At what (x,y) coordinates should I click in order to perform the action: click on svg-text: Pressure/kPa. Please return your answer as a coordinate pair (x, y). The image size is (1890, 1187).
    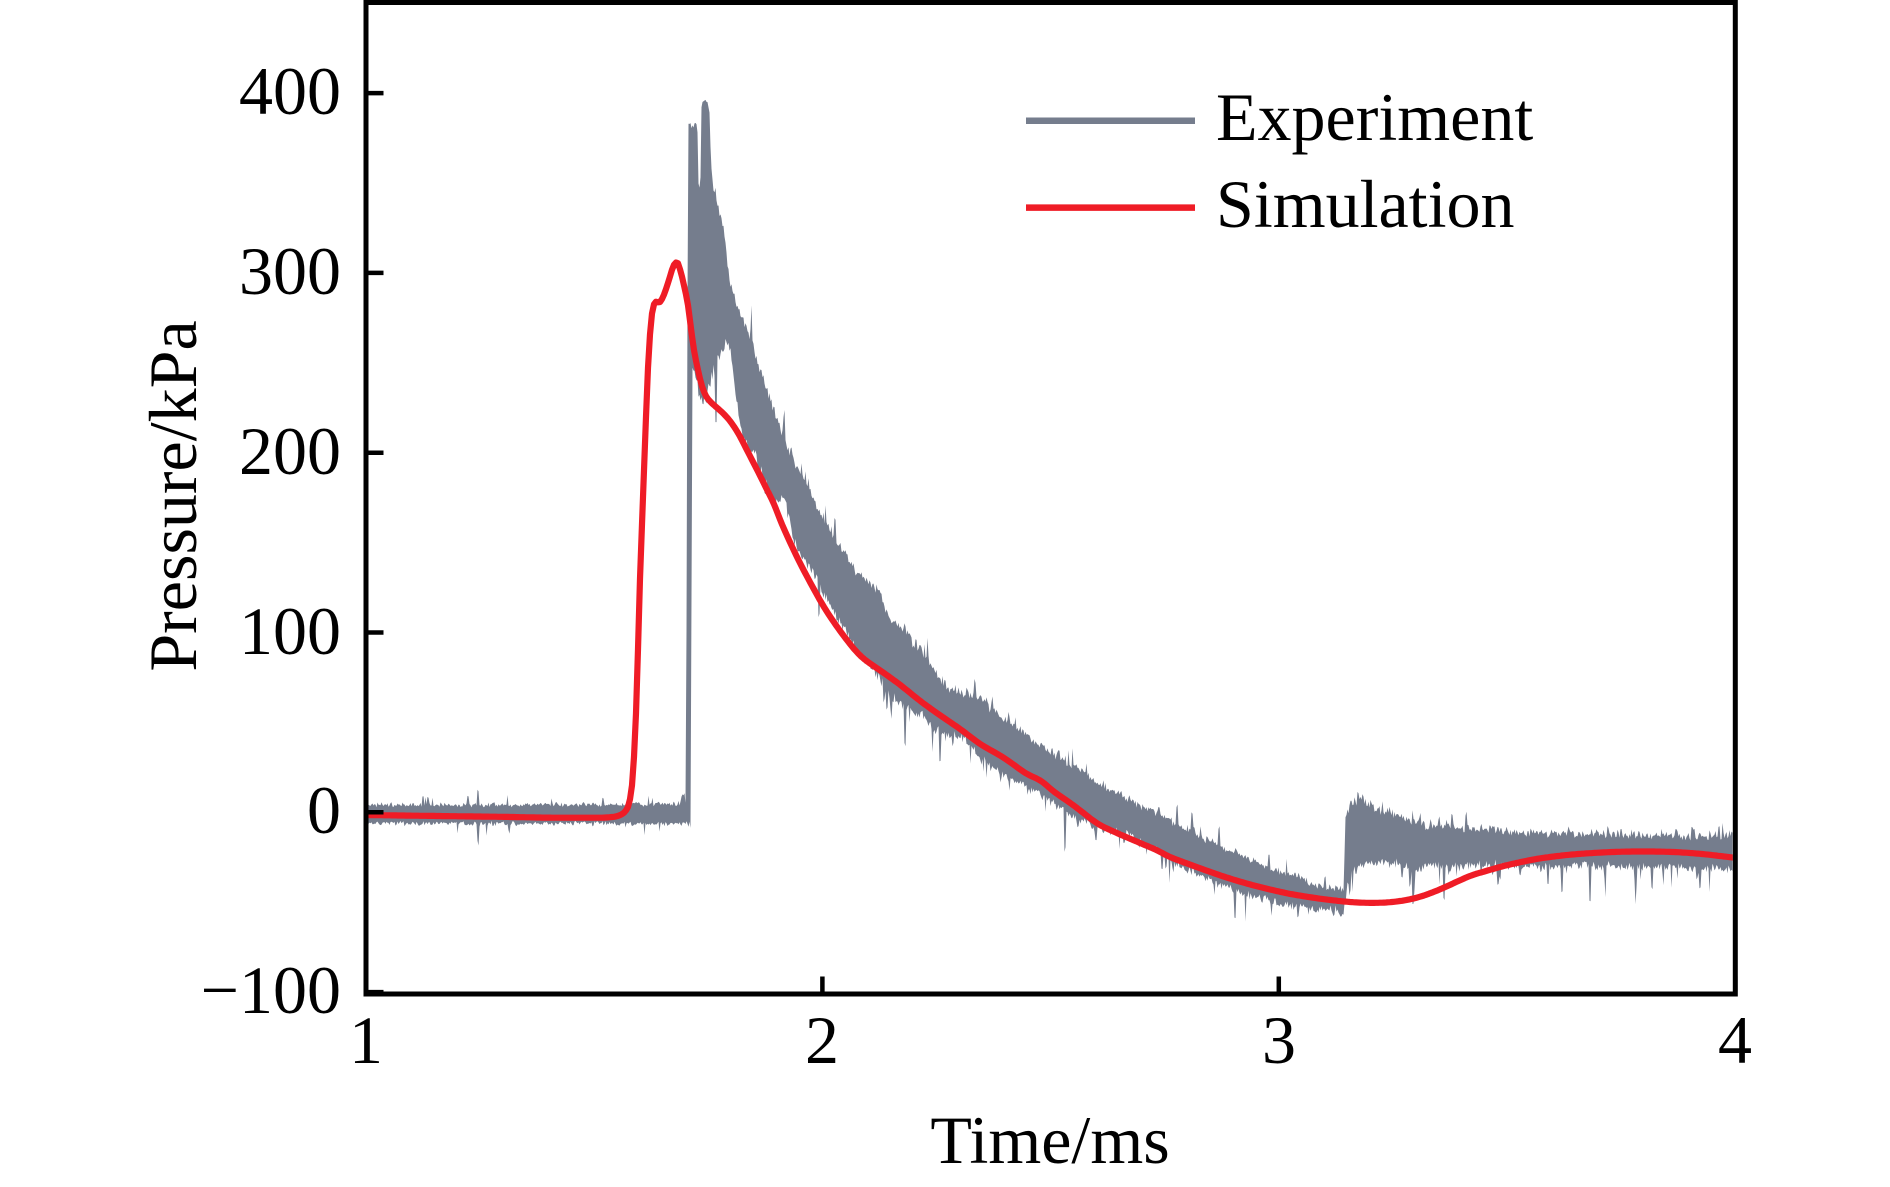
    Looking at the image, I should click on (173, 495).